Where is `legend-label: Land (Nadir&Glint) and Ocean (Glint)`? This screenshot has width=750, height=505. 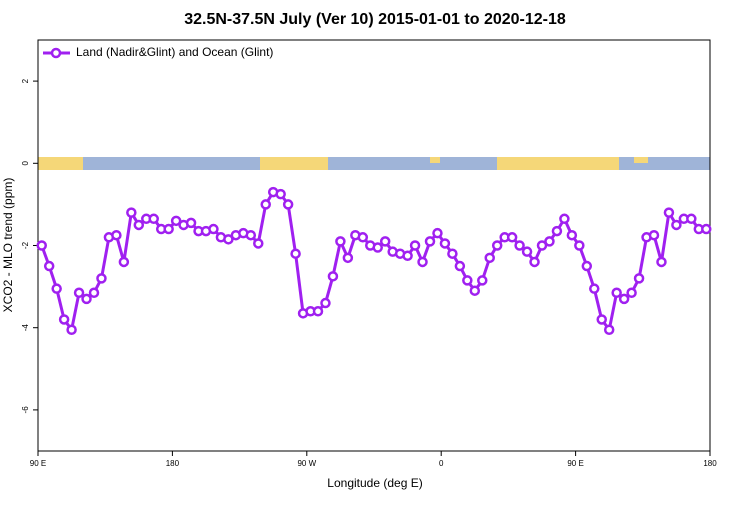 legend-label: Land (Nadir&Glint) and Ocean (Glint) is located at coordinates (174, 52).